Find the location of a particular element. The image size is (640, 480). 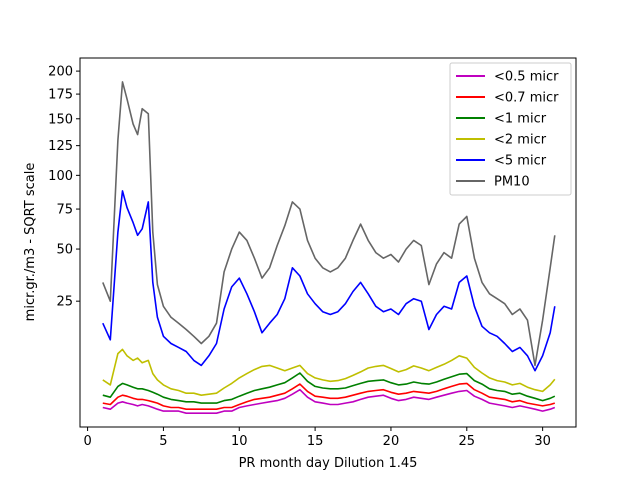

legend-label: PM10 is located at coordinates (512, 182).